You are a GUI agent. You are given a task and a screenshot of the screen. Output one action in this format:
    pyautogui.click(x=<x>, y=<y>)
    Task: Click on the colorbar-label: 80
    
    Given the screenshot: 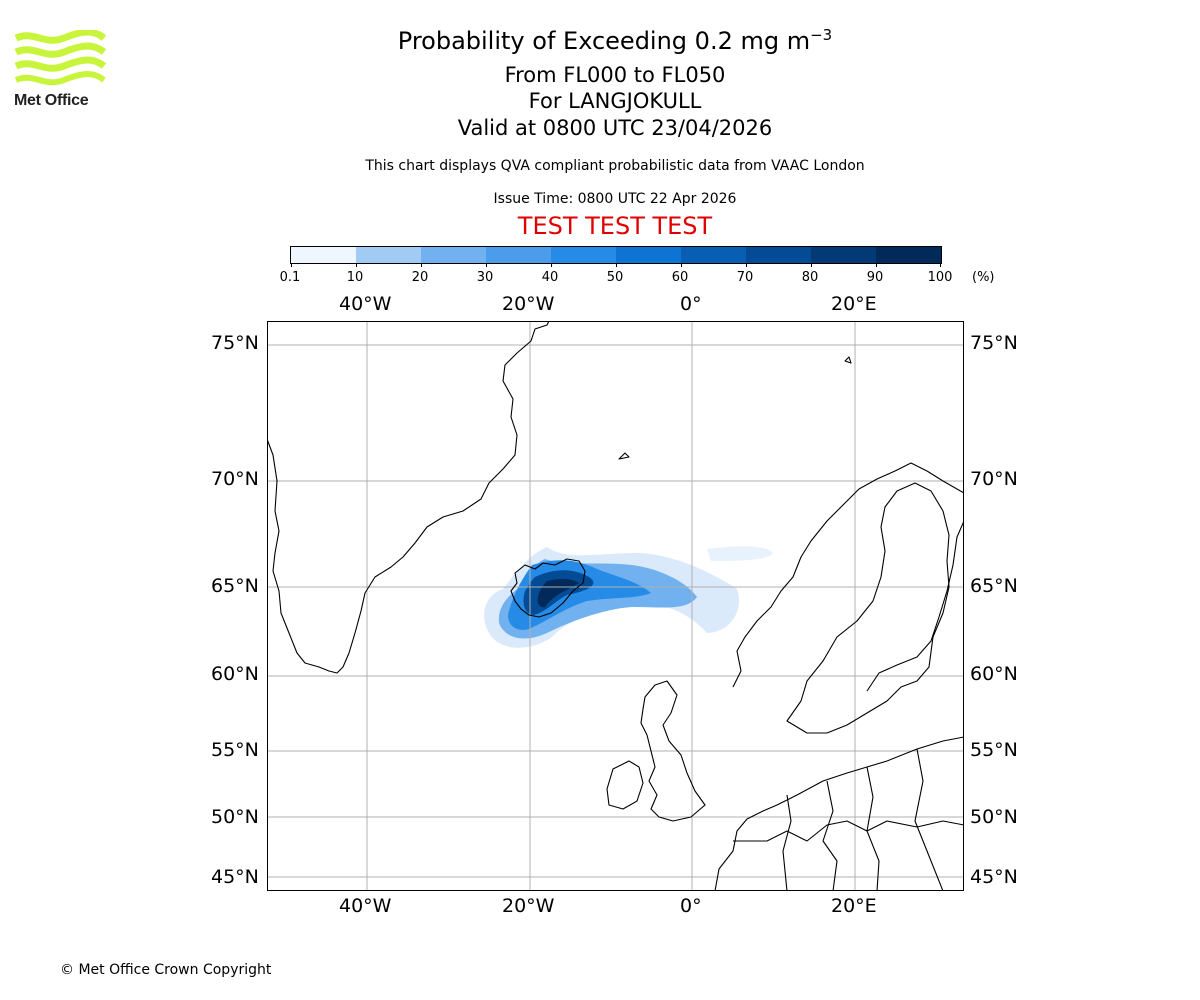 What is the action you would take?
    pyautogui.click(x=810, y=277)
    